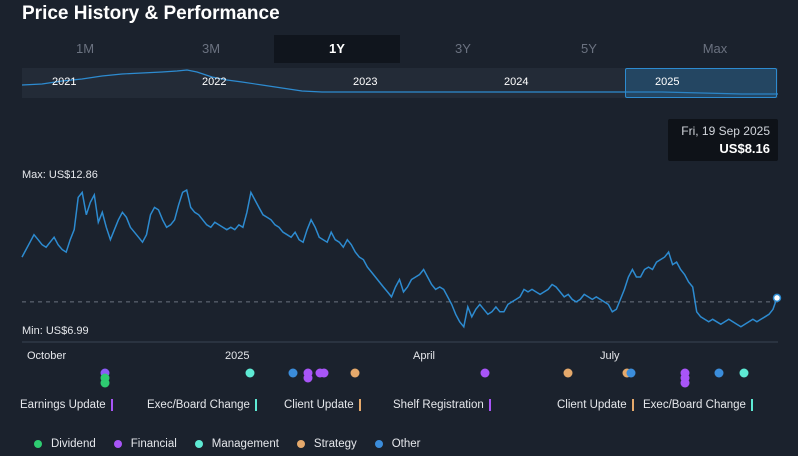 Image resolution: width=798 pixels, height=456 pixels. I want to click on financial-dot-icon, so click(117, 444).